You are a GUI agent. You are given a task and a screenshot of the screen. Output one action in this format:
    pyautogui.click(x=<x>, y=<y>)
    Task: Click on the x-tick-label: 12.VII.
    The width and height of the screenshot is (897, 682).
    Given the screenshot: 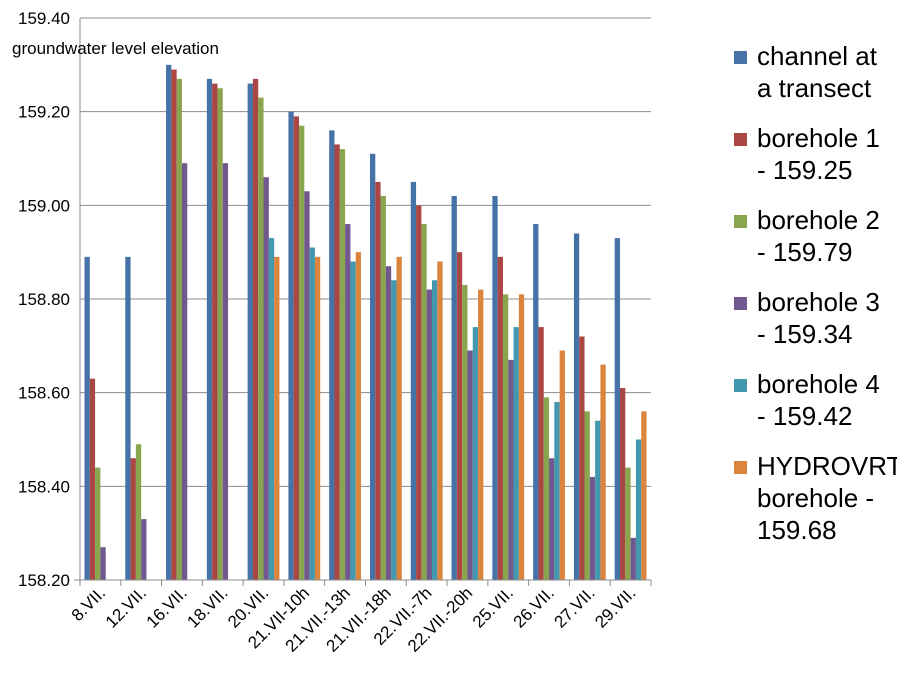 What is the action you would take?
    pyautogui.click(x=126, y=607)
    